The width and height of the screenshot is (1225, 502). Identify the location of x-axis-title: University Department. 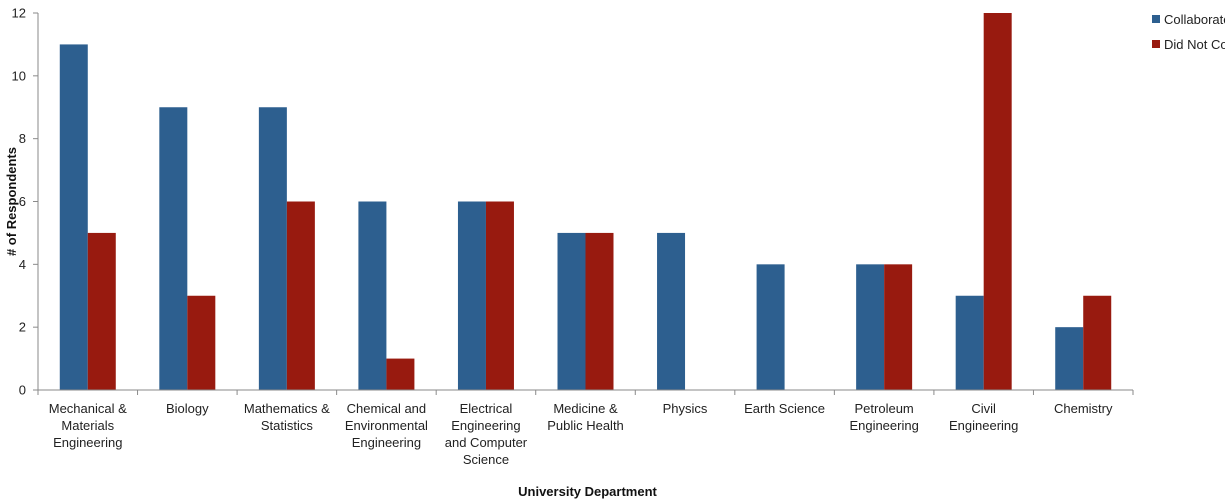
(587, 491).